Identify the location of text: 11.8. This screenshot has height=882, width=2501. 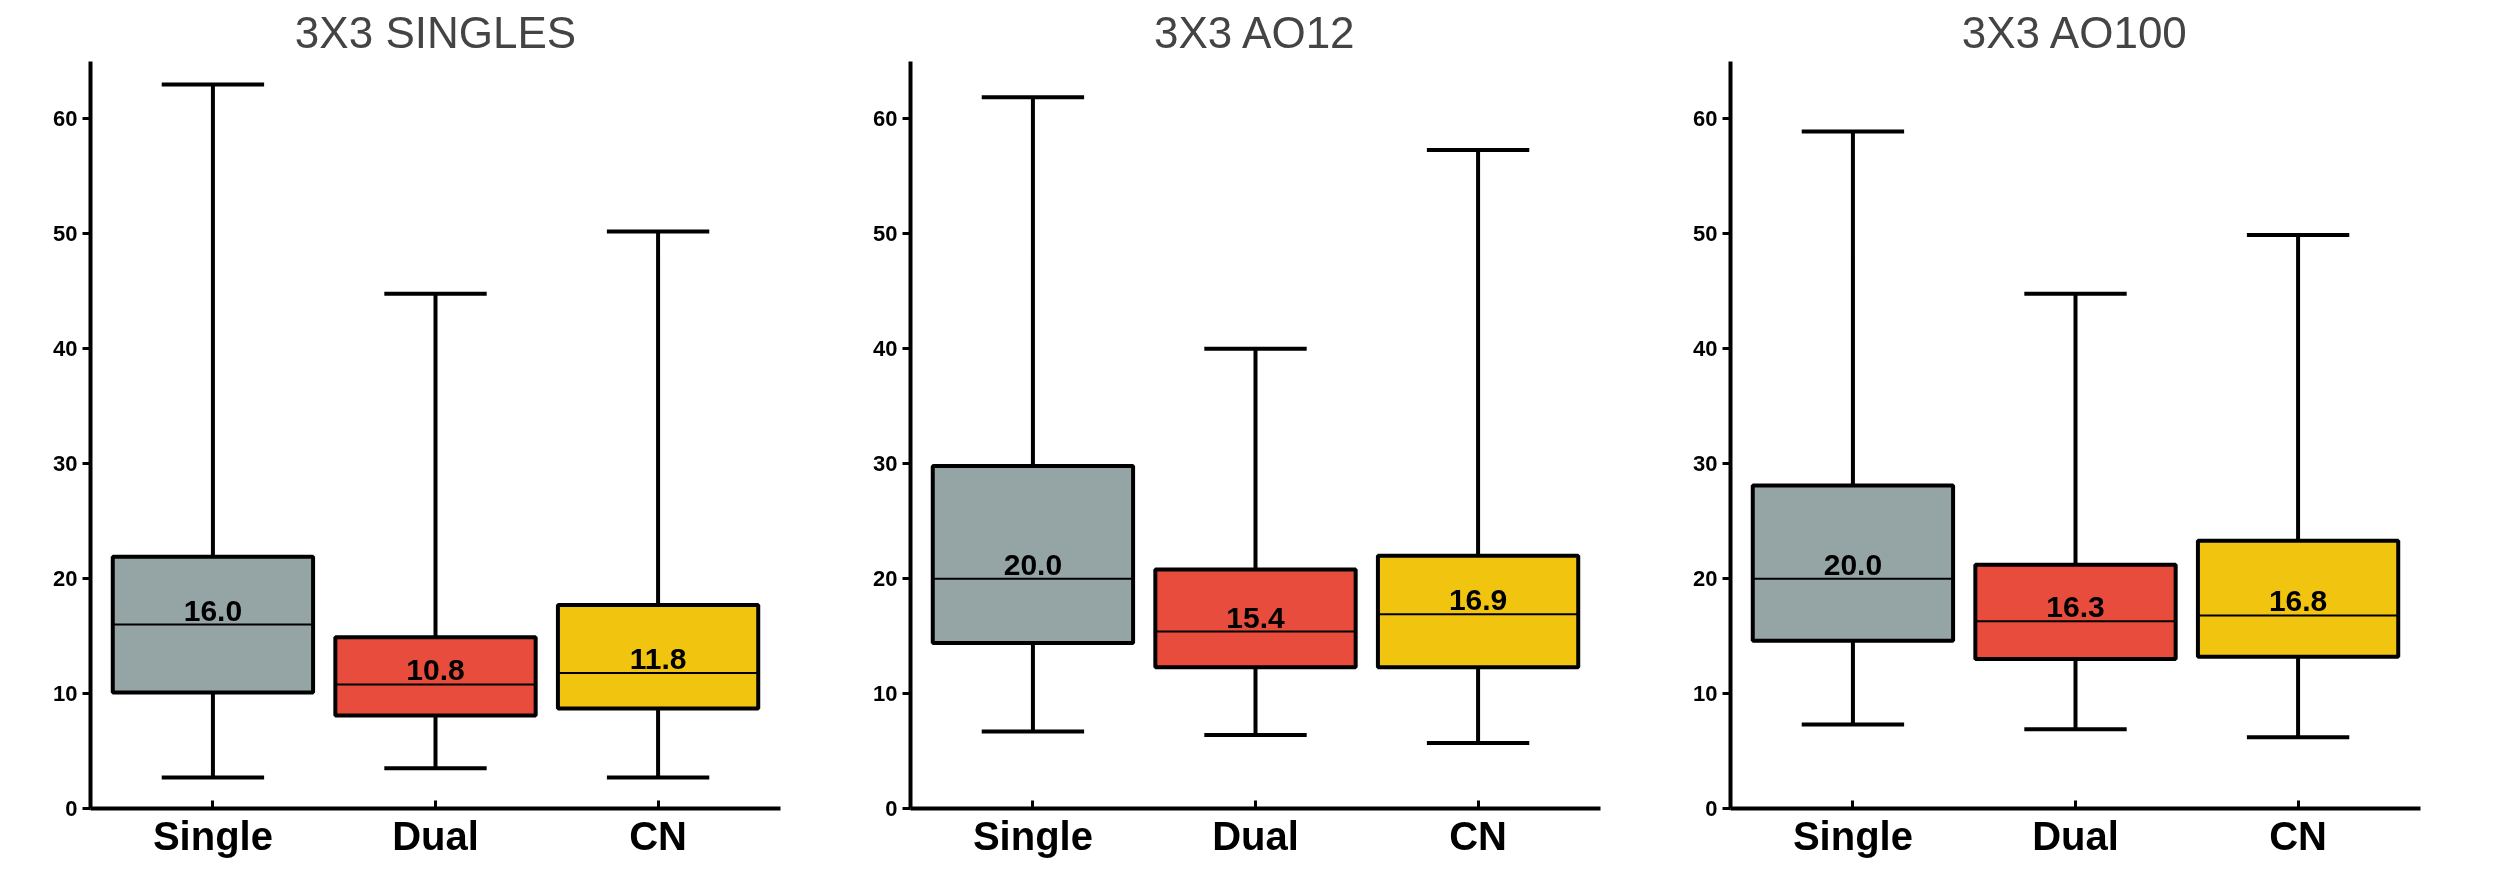
(658, 658).